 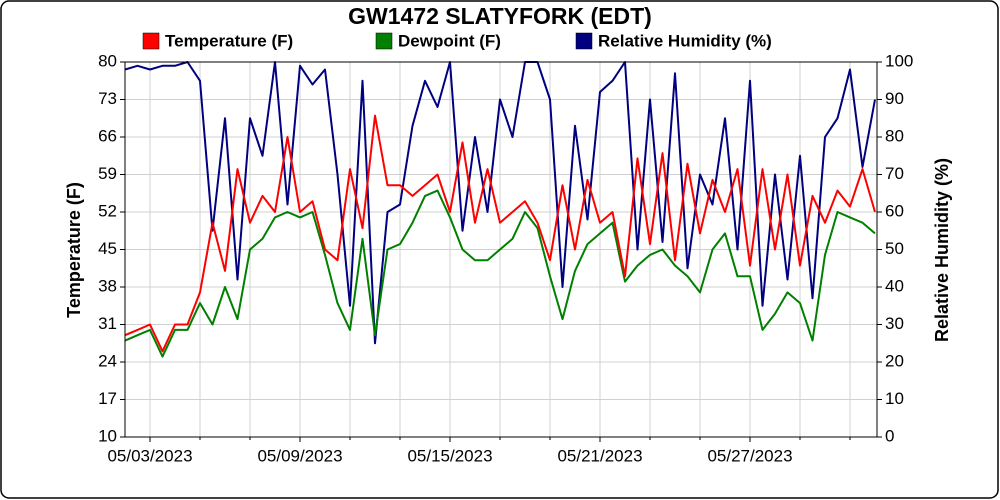 I want to click on x-tick-label: 05/09/2023, so click(x=299, y=455).